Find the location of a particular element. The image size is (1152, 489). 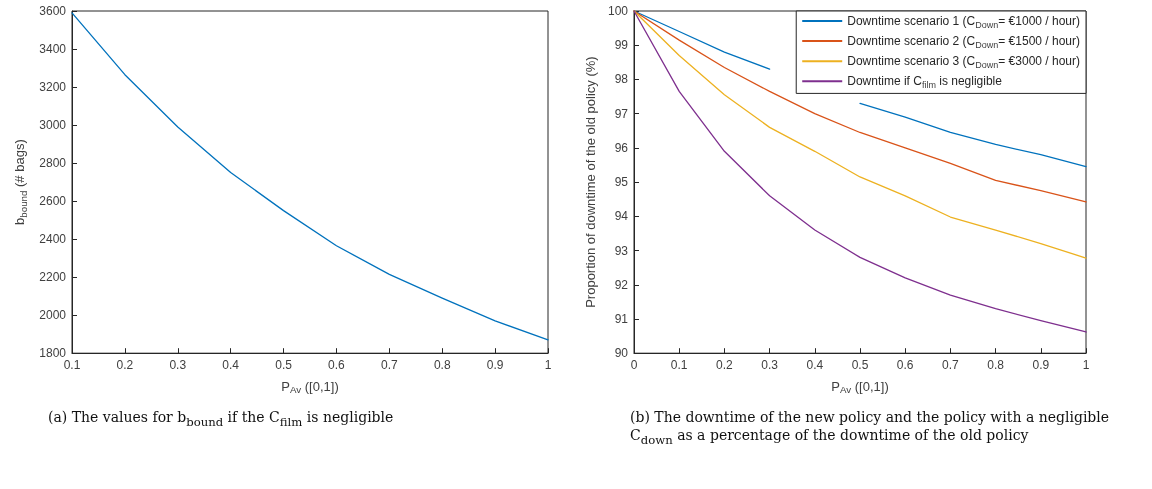

y-tick-label: 100 is located at coordinates (618, 11).